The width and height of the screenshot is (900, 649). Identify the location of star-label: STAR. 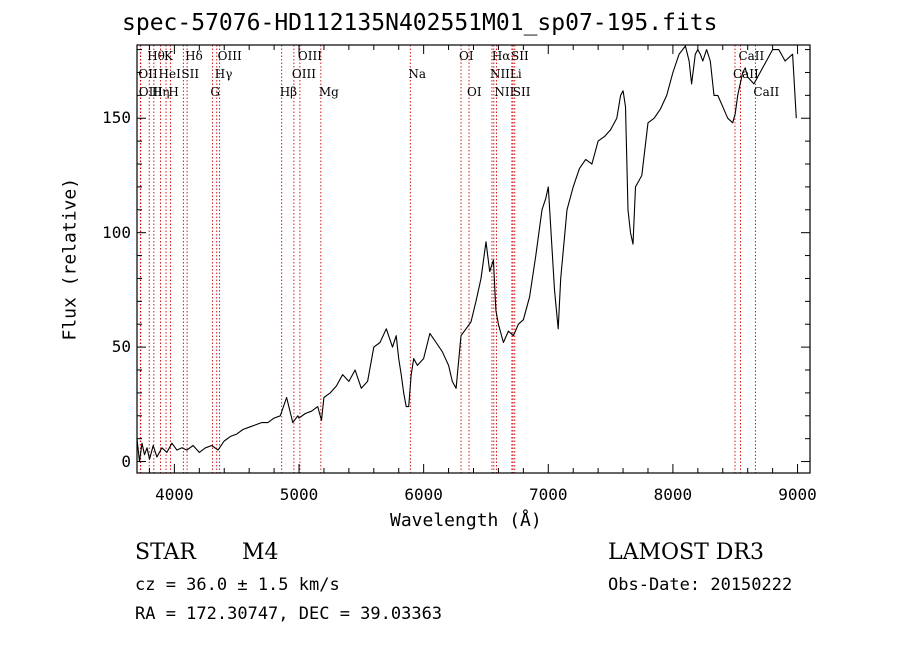
(165, 552).